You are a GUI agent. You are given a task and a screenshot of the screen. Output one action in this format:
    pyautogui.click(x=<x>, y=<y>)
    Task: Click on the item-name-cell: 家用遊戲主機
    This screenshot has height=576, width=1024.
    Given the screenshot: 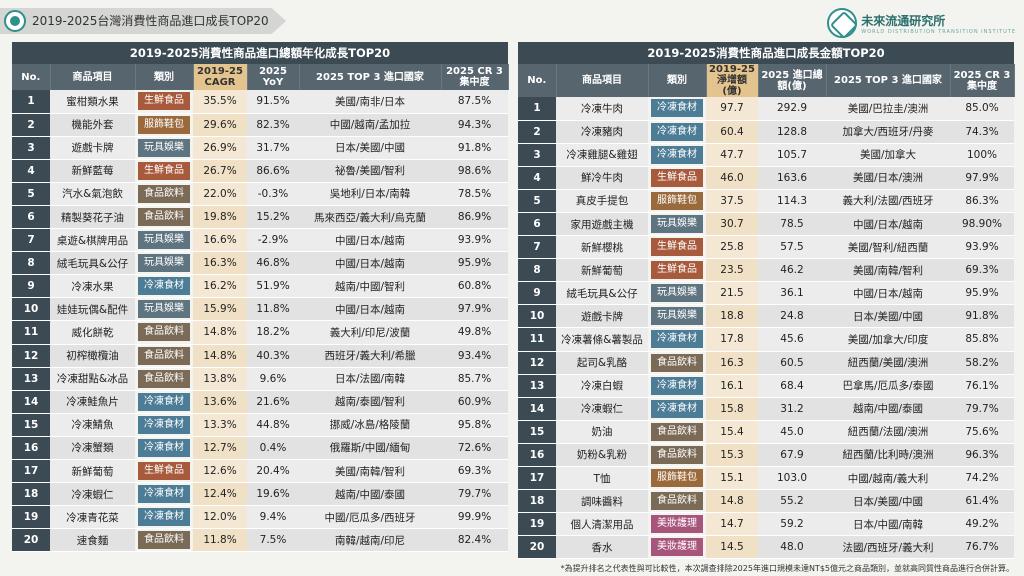 What is the action you would take?
    pyautogui.click(x=602, y=224)
    